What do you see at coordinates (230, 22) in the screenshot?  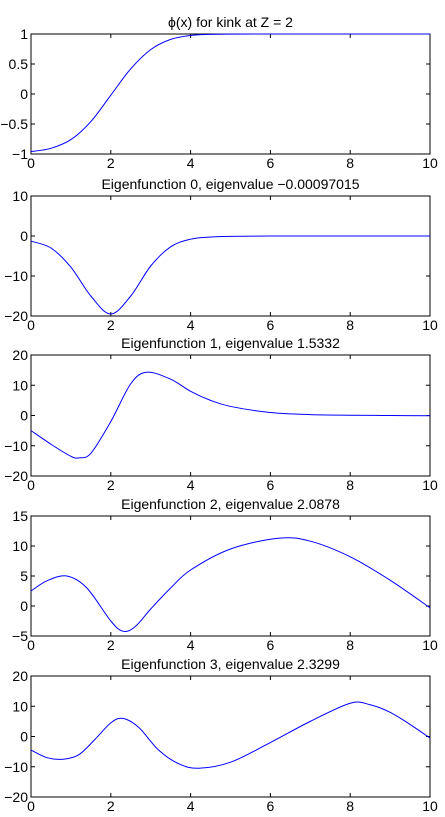 I see `subplot-title: ϕ(x) for kink at Z = 2` at bounding box center [230, 22].